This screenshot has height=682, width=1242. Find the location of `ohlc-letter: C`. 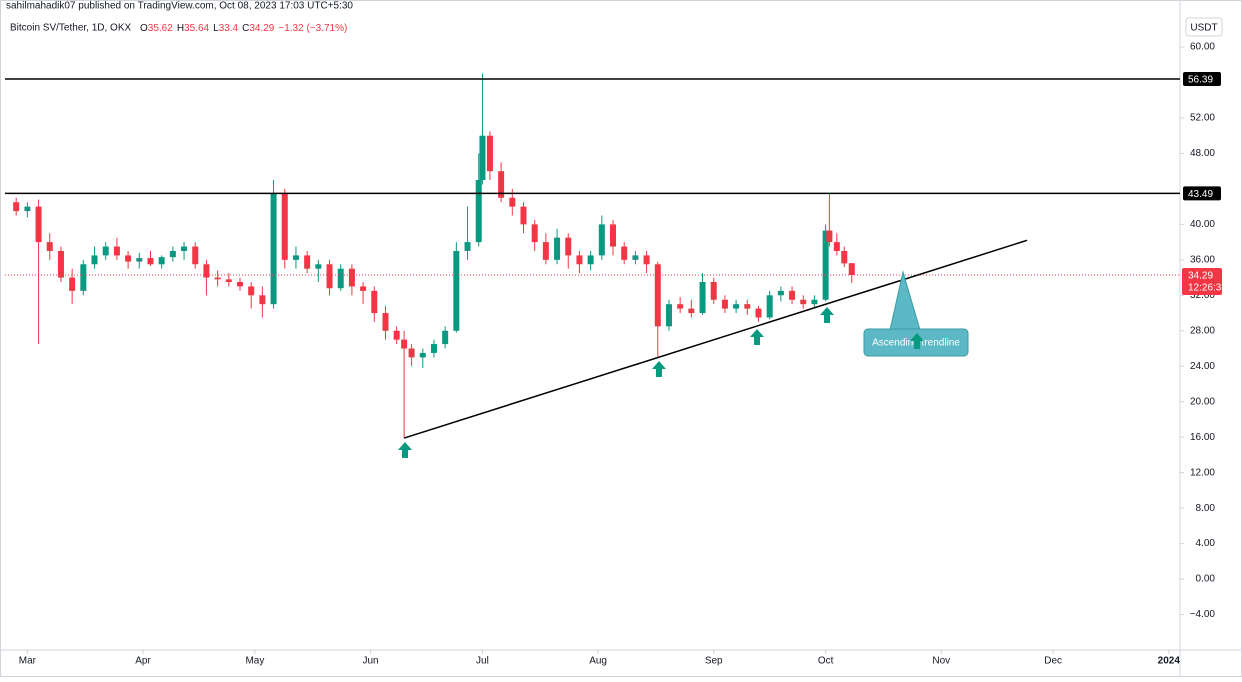

ohlc-letter: C is located at coordinates (245, 28).